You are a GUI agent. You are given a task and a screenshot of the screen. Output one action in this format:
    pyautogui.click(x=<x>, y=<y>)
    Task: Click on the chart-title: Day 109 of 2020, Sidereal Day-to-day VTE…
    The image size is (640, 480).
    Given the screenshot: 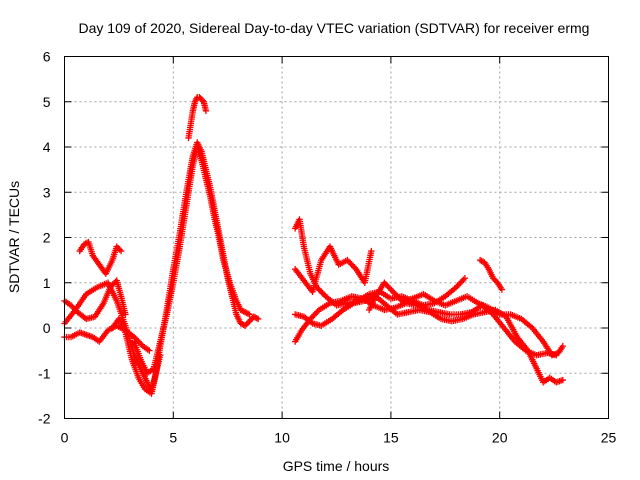 What is the action you would take?
    pyautogui.click(x=334, y=28)
    